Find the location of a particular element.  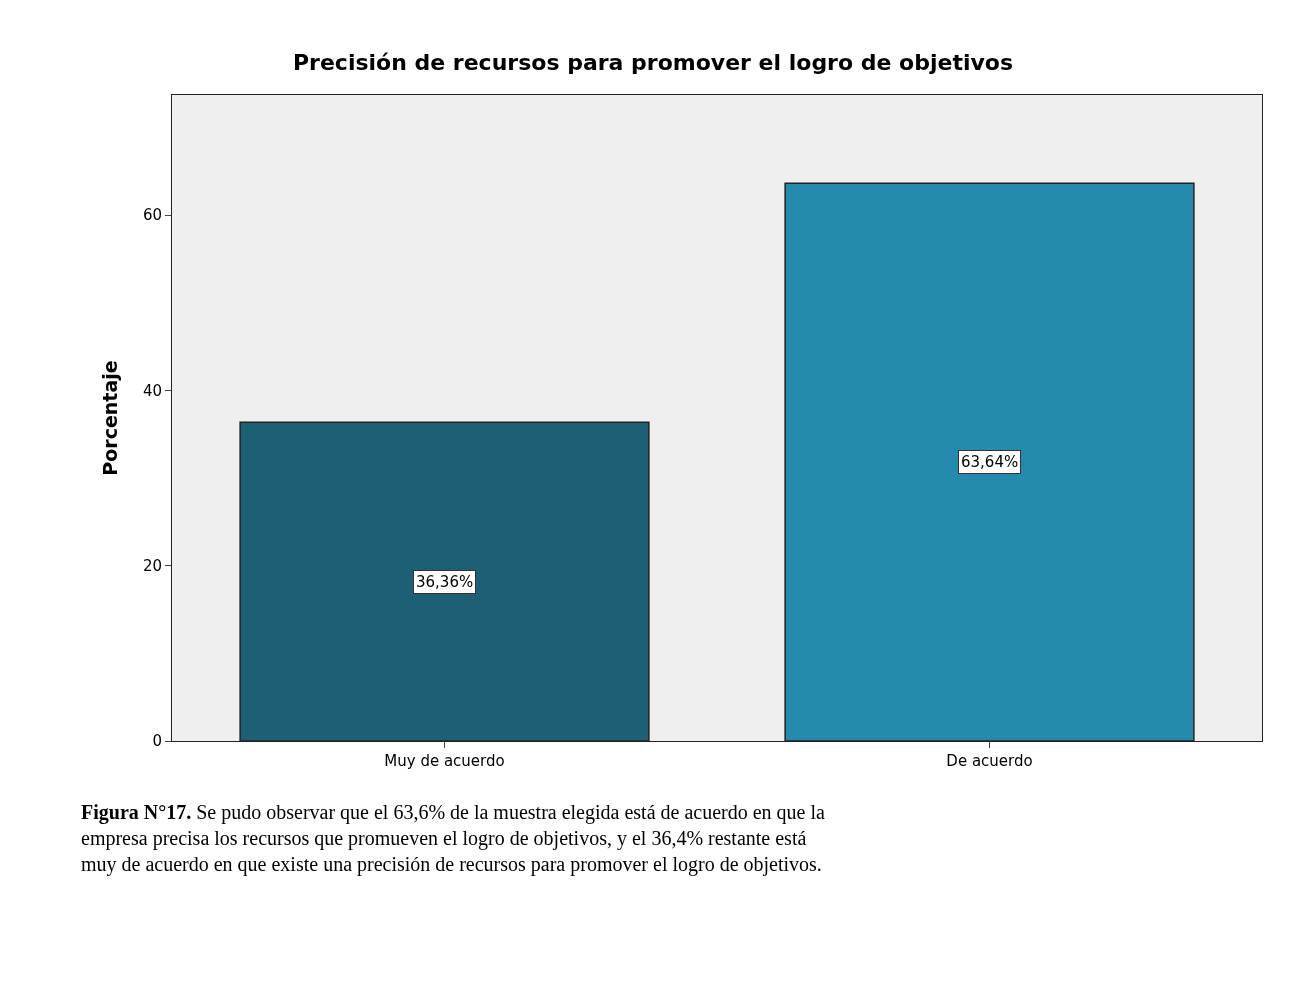

y-axis-title: Porcentaje is located at coordinates (109, 418).